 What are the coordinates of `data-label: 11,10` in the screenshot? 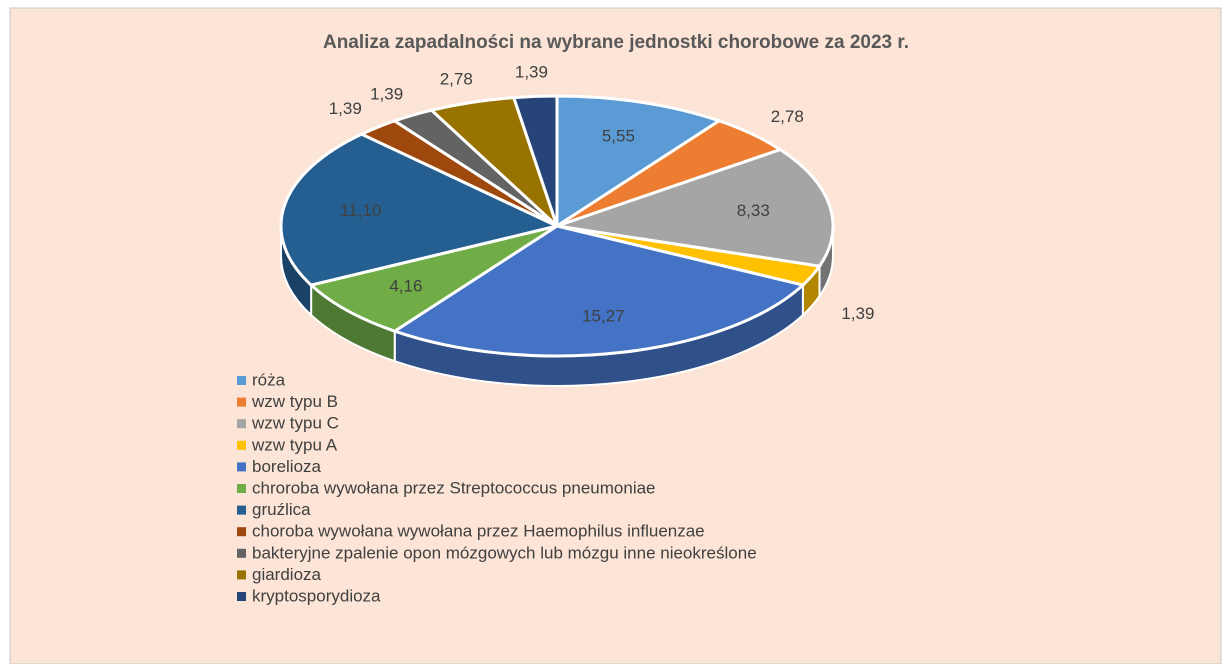 It's located at (360, 210).